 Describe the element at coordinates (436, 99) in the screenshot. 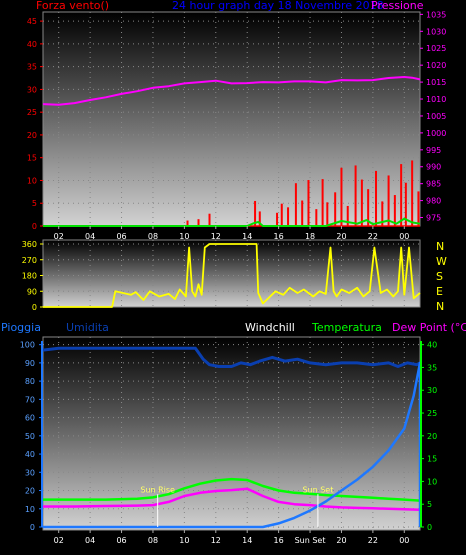

I see `pressure-tick-label: 1010` at that location.